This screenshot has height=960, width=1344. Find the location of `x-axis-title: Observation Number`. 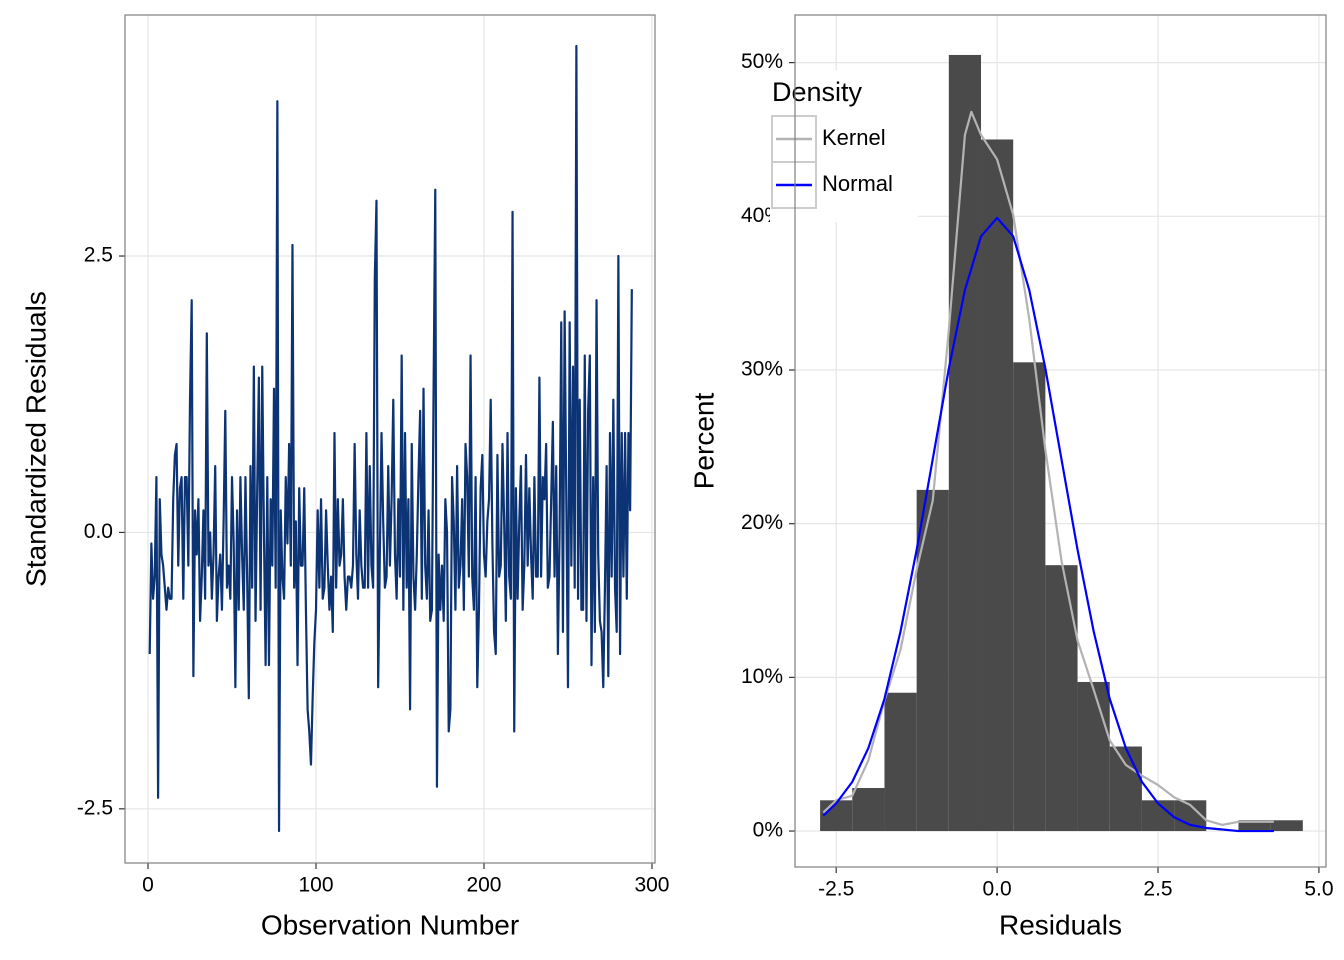

x-axis-title: Observation Number is located at coordinates (390, 924).